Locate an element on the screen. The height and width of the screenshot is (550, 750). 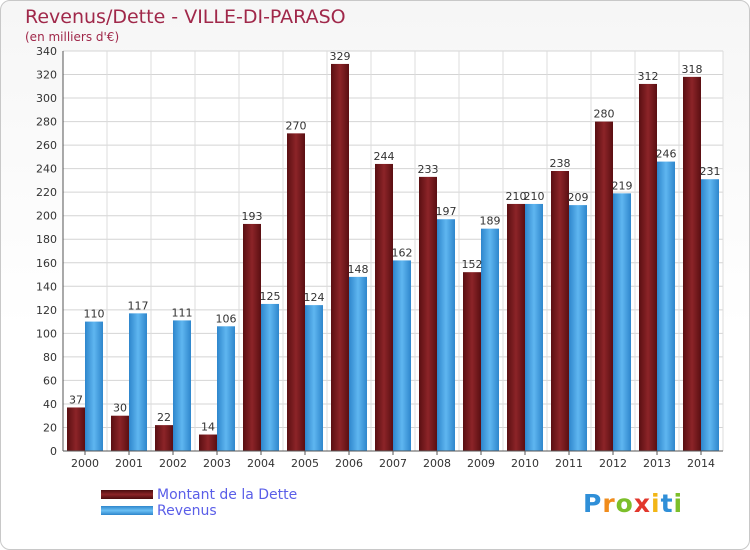
x-tick-label: 2010 is located at coordinates (525, 463).